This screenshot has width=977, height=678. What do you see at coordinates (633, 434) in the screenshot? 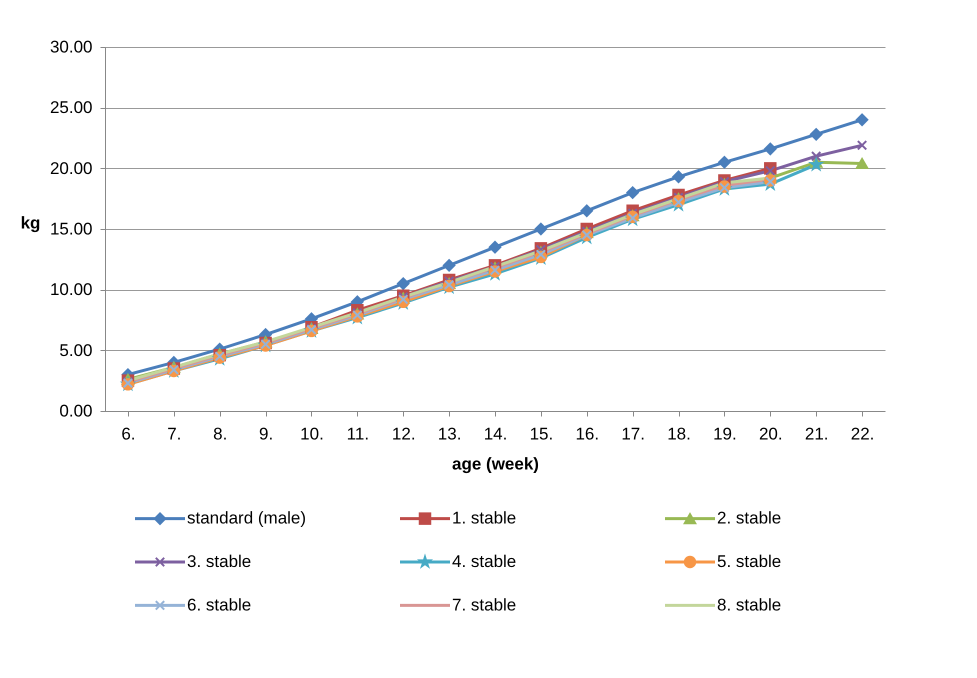
I see `x-tick-label: 17.` at bounding box center [633, 434].